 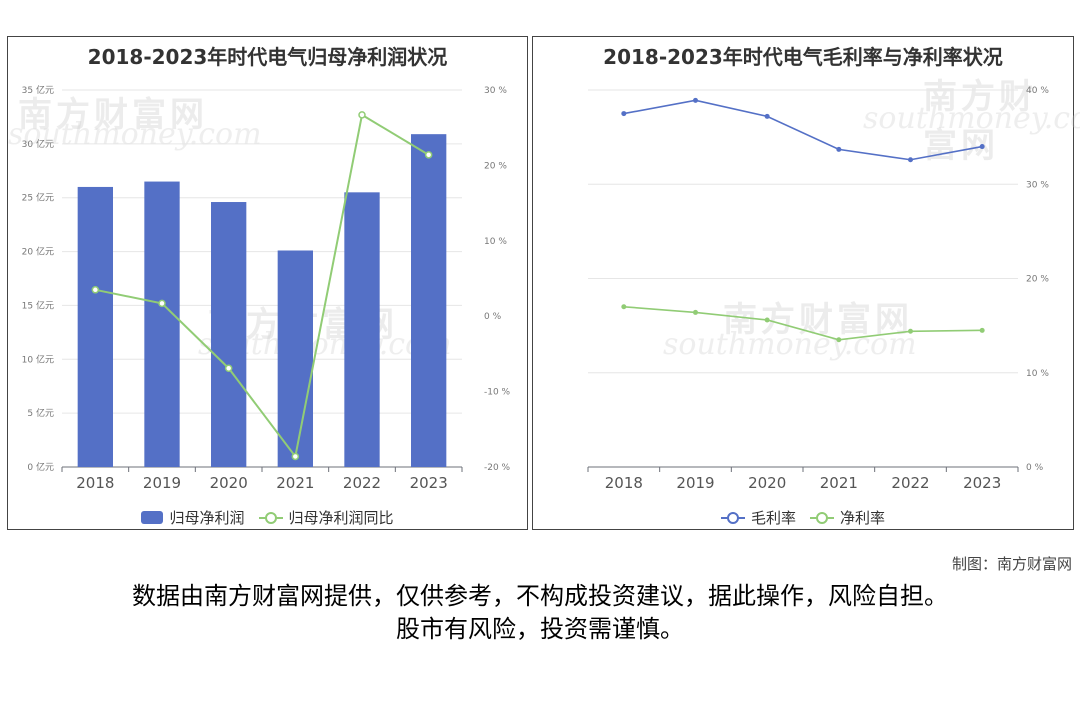 What do you see at coordinates (428, 155) in the screenshot?
I see `point-yoy-2023` at bounding box center [428, 155].